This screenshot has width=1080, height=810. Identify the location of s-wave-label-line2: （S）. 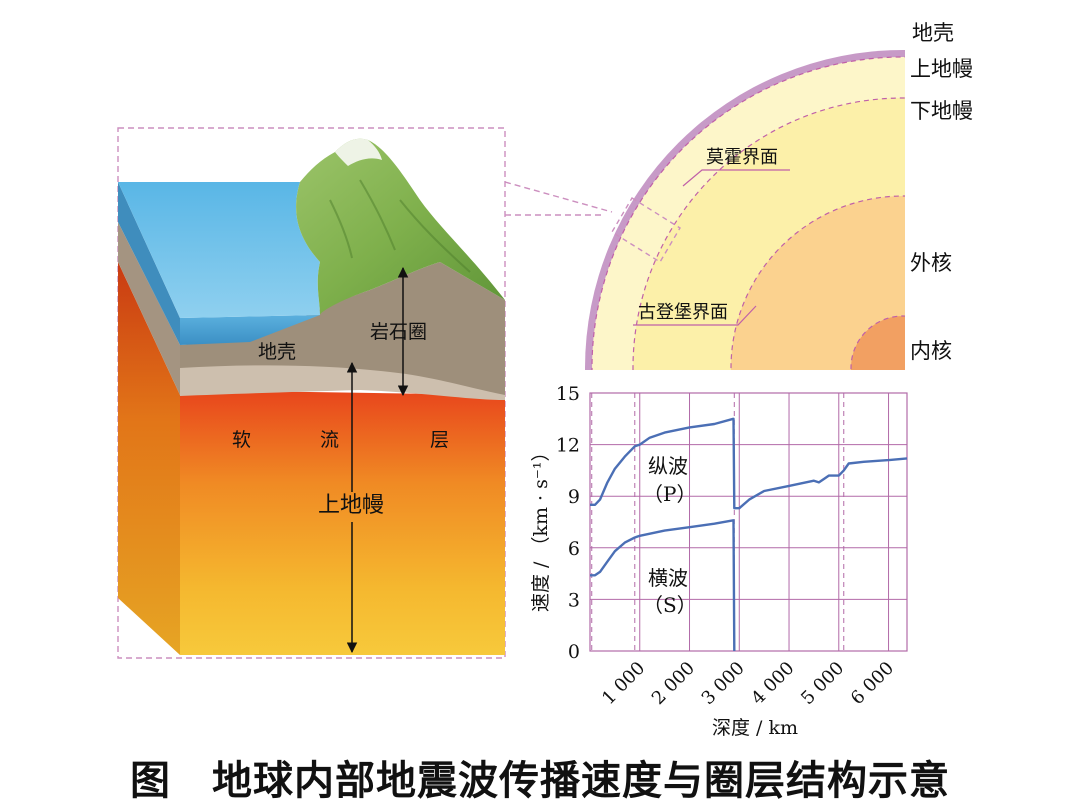
(670, 605).